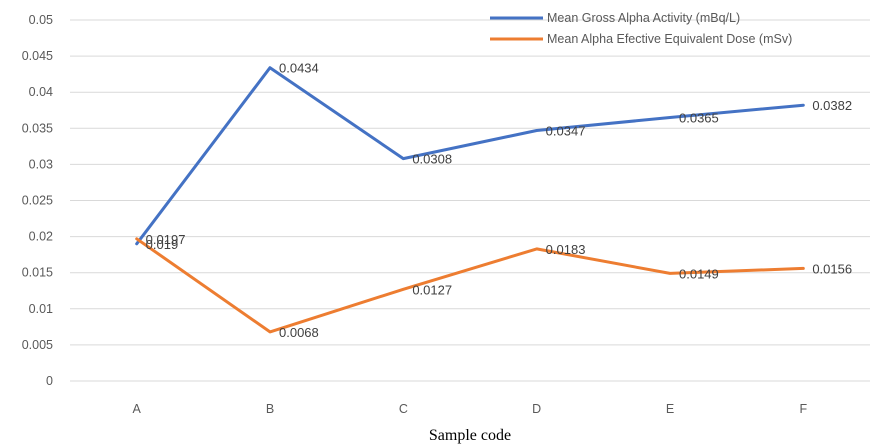 The height and width of the screenshot is (445, 880). What do you see at coordinates (469, 409) in the screenshot?
I see `x-axis-tick-labels: A B C D E F` at bounding box center [469, 409].